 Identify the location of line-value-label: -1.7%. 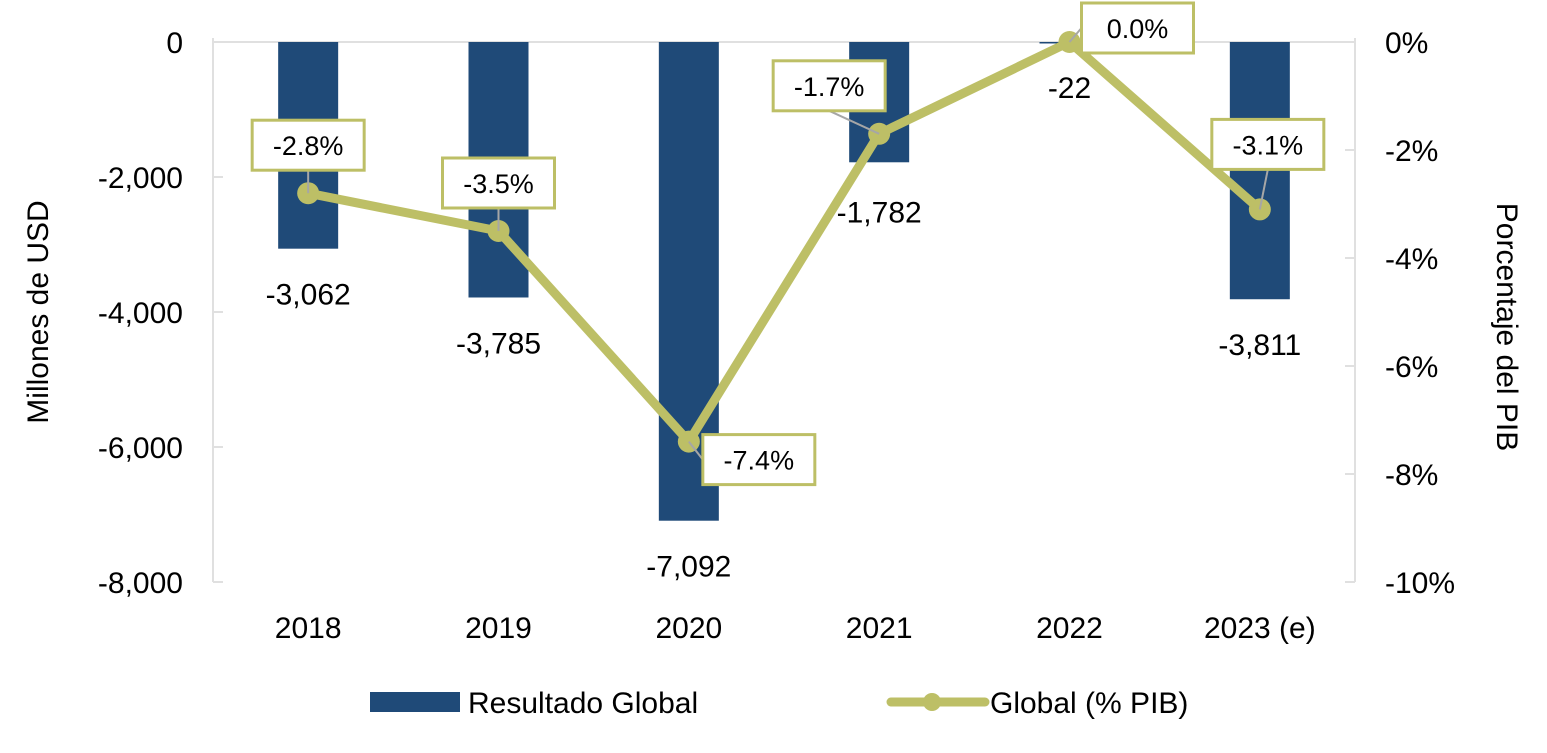
(829, 87).